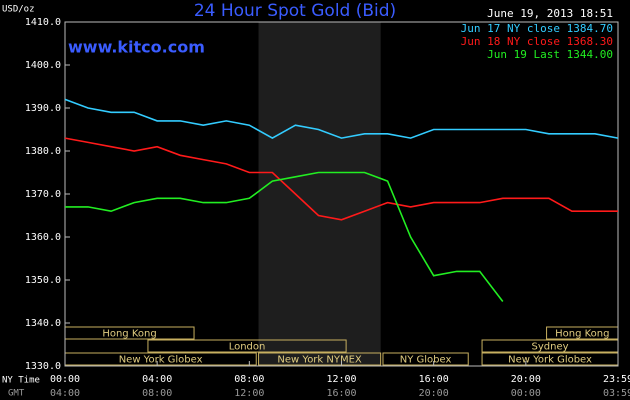 The image size is (630, 400). I want to click on y-tick-label: 1340.0, so click(43, 323).